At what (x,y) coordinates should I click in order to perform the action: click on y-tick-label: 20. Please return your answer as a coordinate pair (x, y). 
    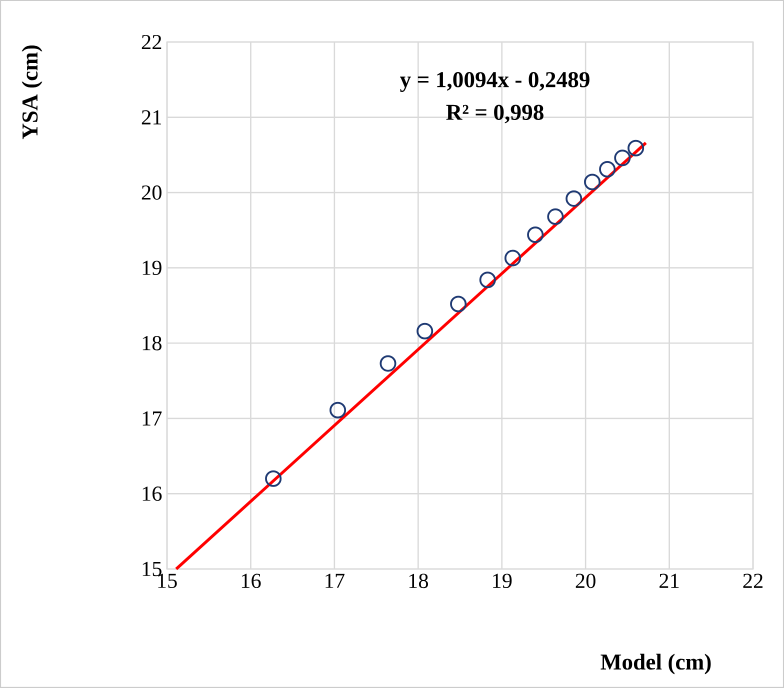
    Looking at the image, I should click on (152, 192).